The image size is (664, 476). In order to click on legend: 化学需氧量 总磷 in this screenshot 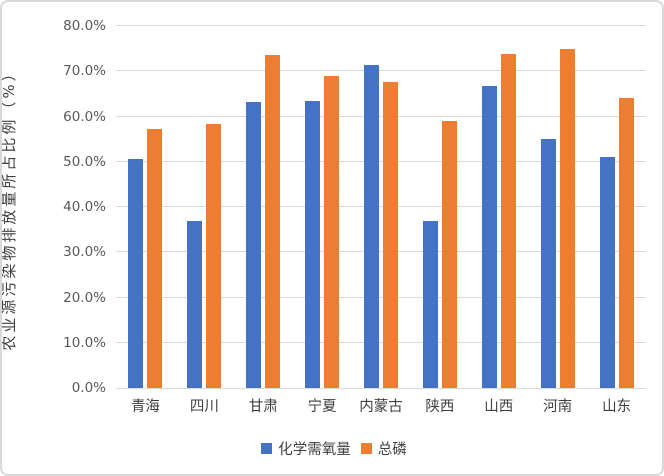, I will do `click(332, 448)`.